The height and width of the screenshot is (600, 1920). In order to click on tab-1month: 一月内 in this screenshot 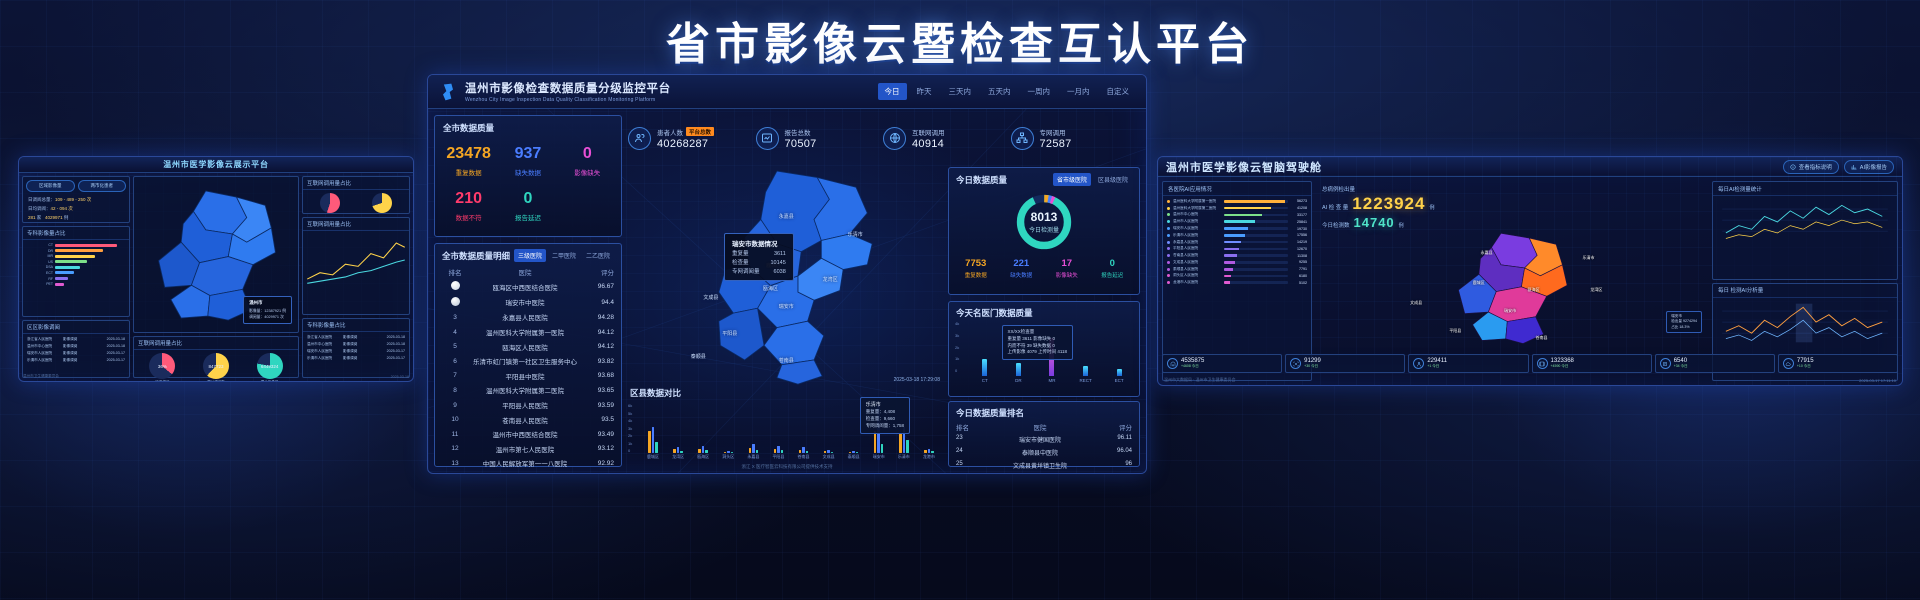, I will do `click(1078, 91)`.